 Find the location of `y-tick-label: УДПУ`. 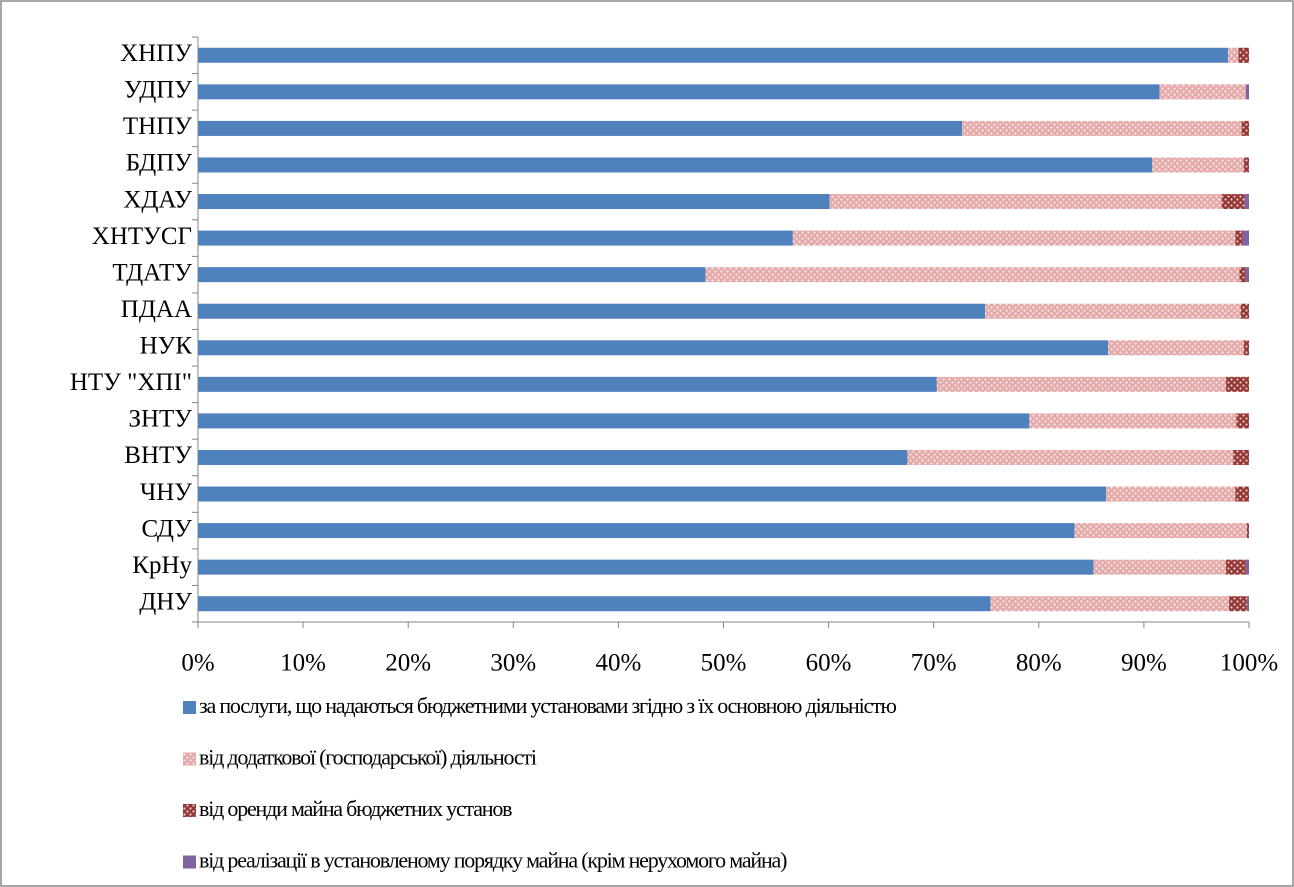

y-tick-label: УДПУ is located at coordinates (158, 90).